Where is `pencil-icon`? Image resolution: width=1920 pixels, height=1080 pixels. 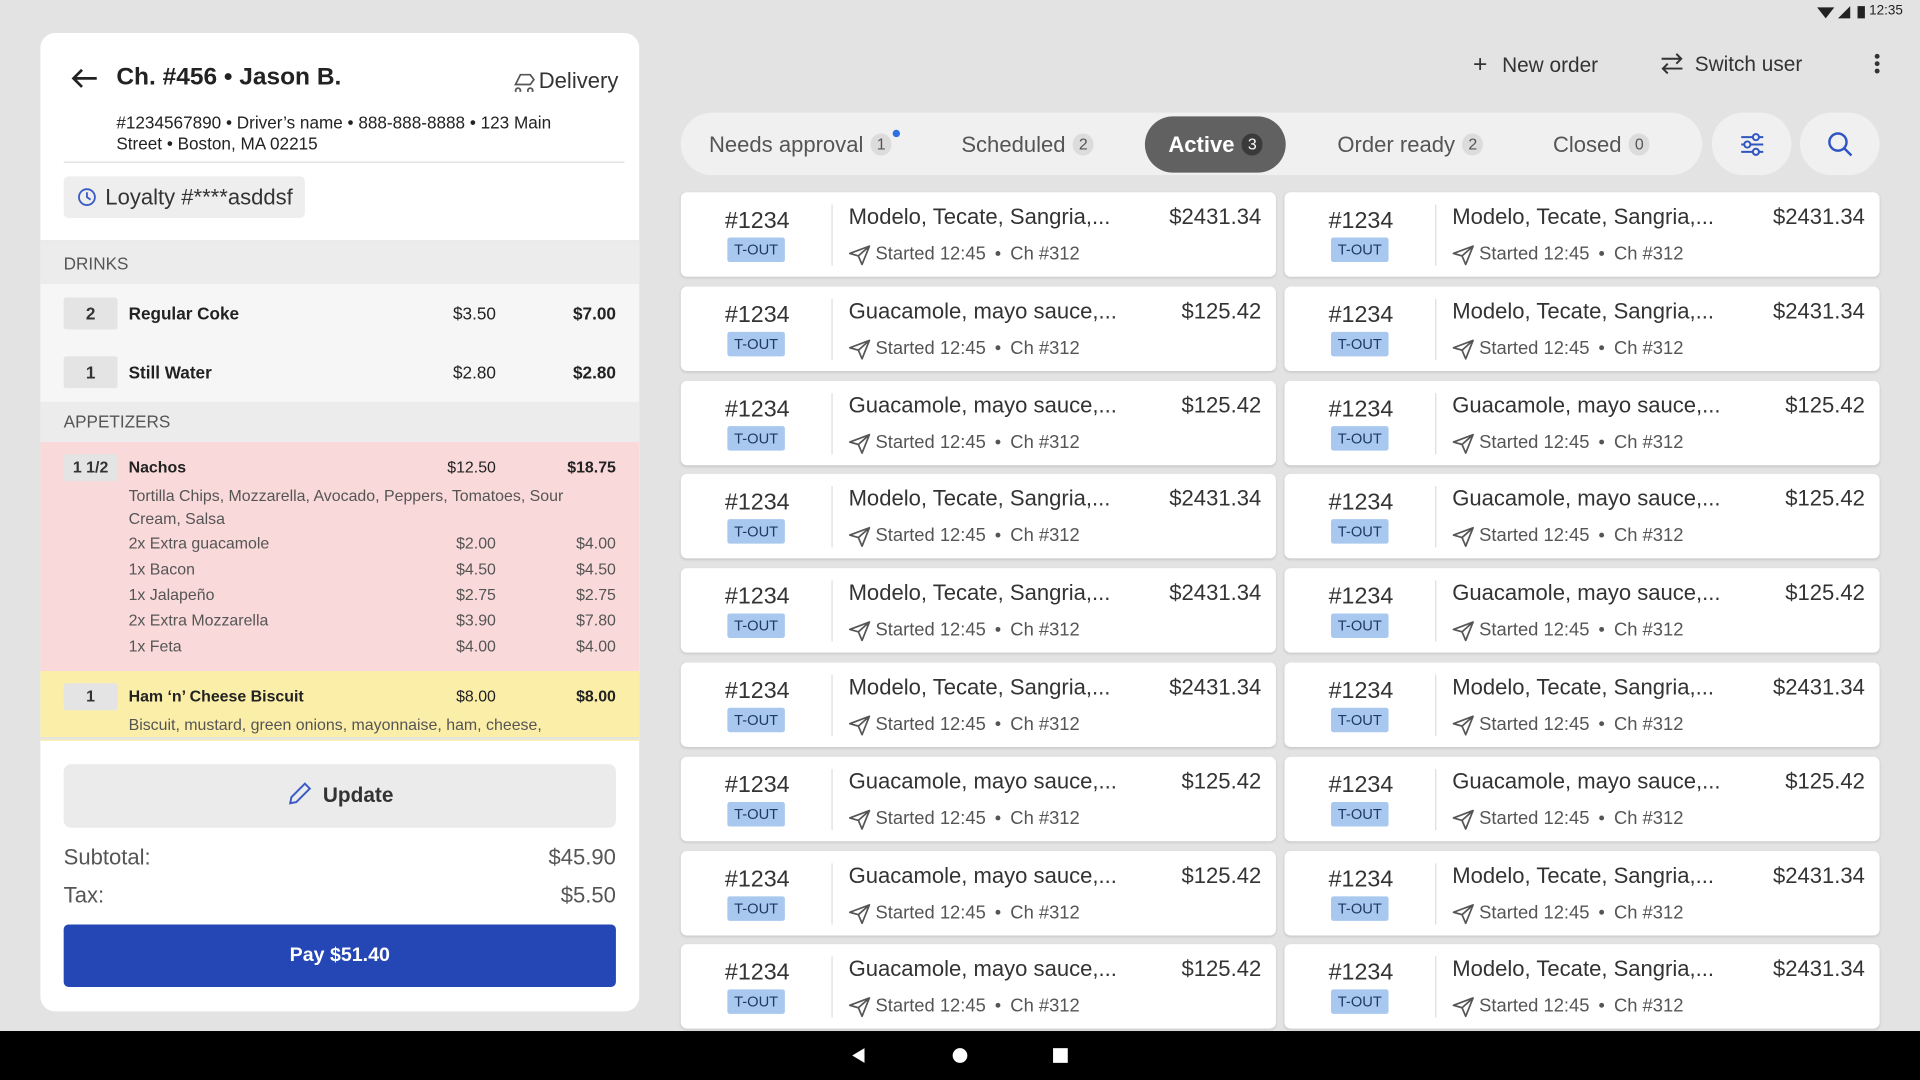
pencil-icon is located at coordinates (299, 793).